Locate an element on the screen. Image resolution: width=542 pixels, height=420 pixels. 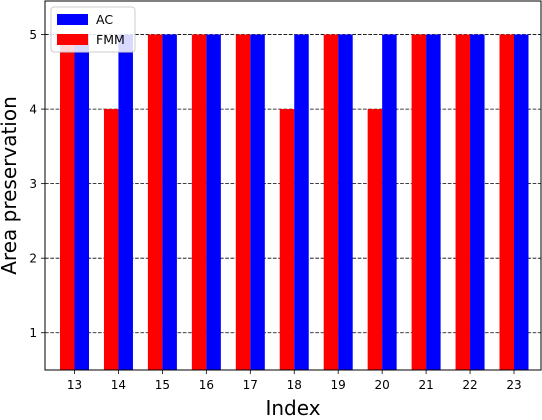
x-tick-label: 23 is located at coordinates (513, 385).